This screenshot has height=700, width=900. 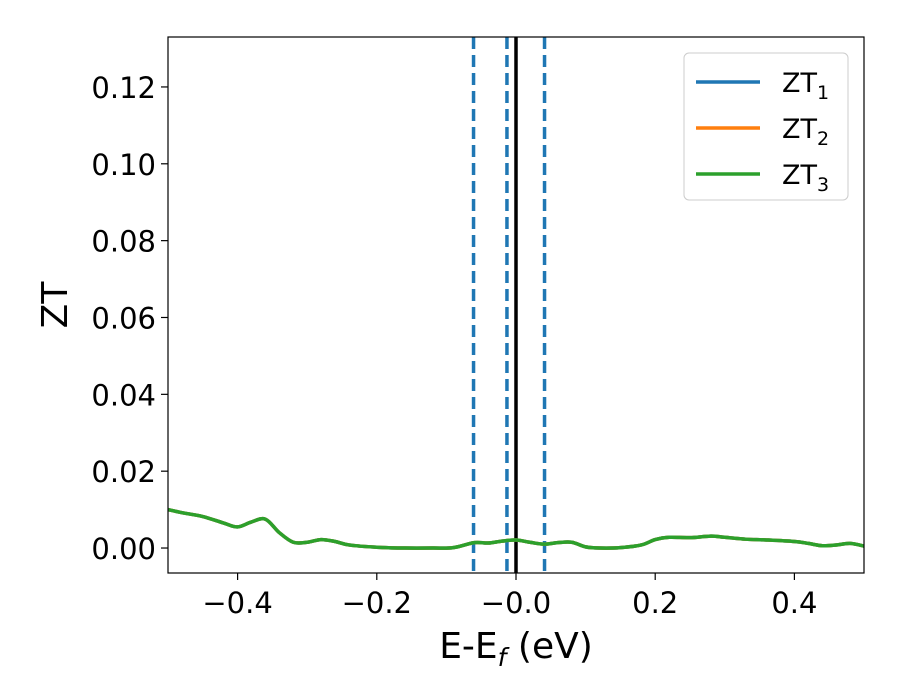 What do you see at coordinates (516, 603) in the screenshot?
I see `x-tick-label: −0.0` at bounding box center [516, 603].